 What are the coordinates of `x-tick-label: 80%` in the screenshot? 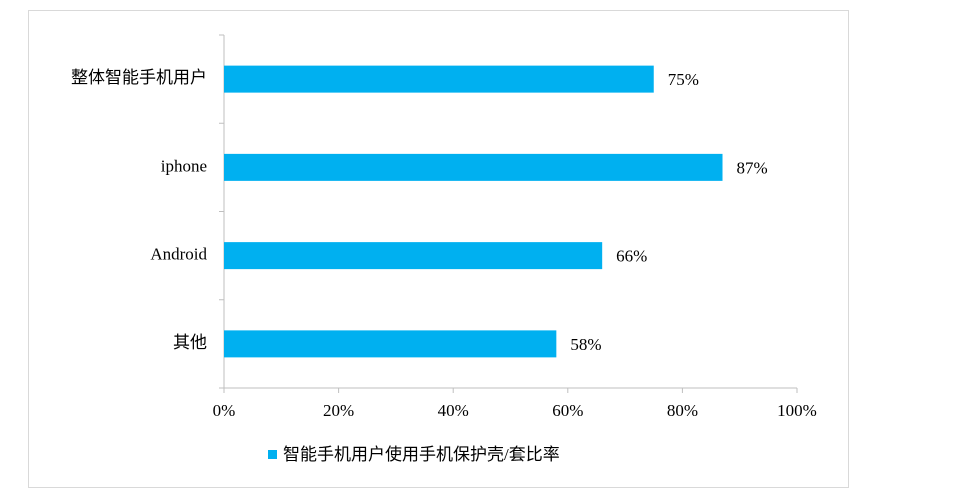 It's located at (682, 410).